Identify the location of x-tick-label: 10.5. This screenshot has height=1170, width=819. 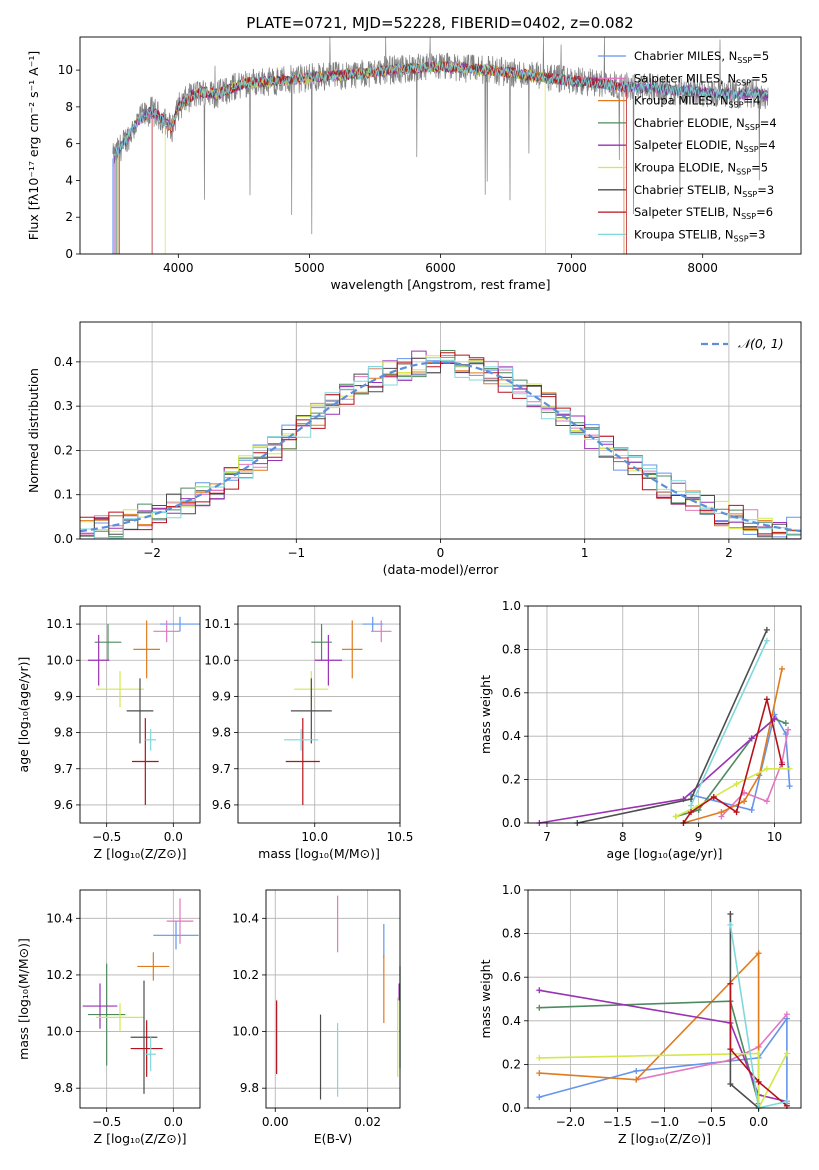
(400, 837).